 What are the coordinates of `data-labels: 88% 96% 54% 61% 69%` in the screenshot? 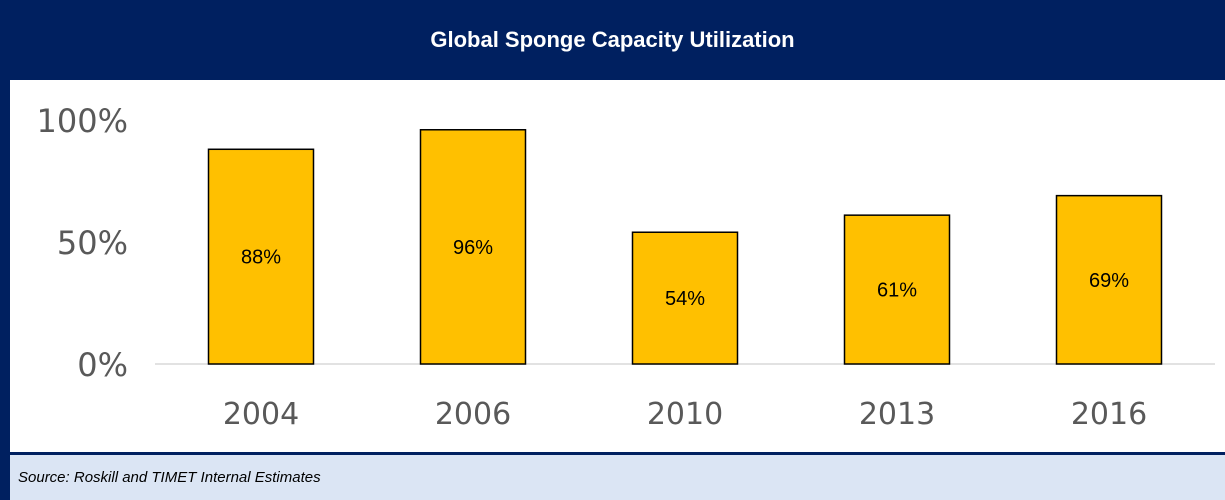 It's located at (685, 273).